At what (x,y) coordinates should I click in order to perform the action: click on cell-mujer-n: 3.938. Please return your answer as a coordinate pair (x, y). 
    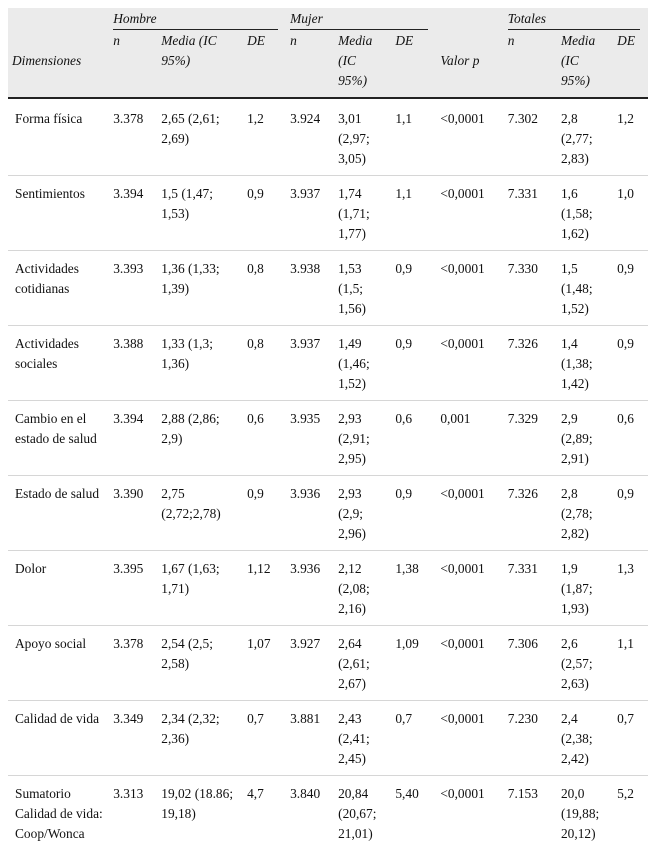
    Looking at the image, I should click on (310, 288).